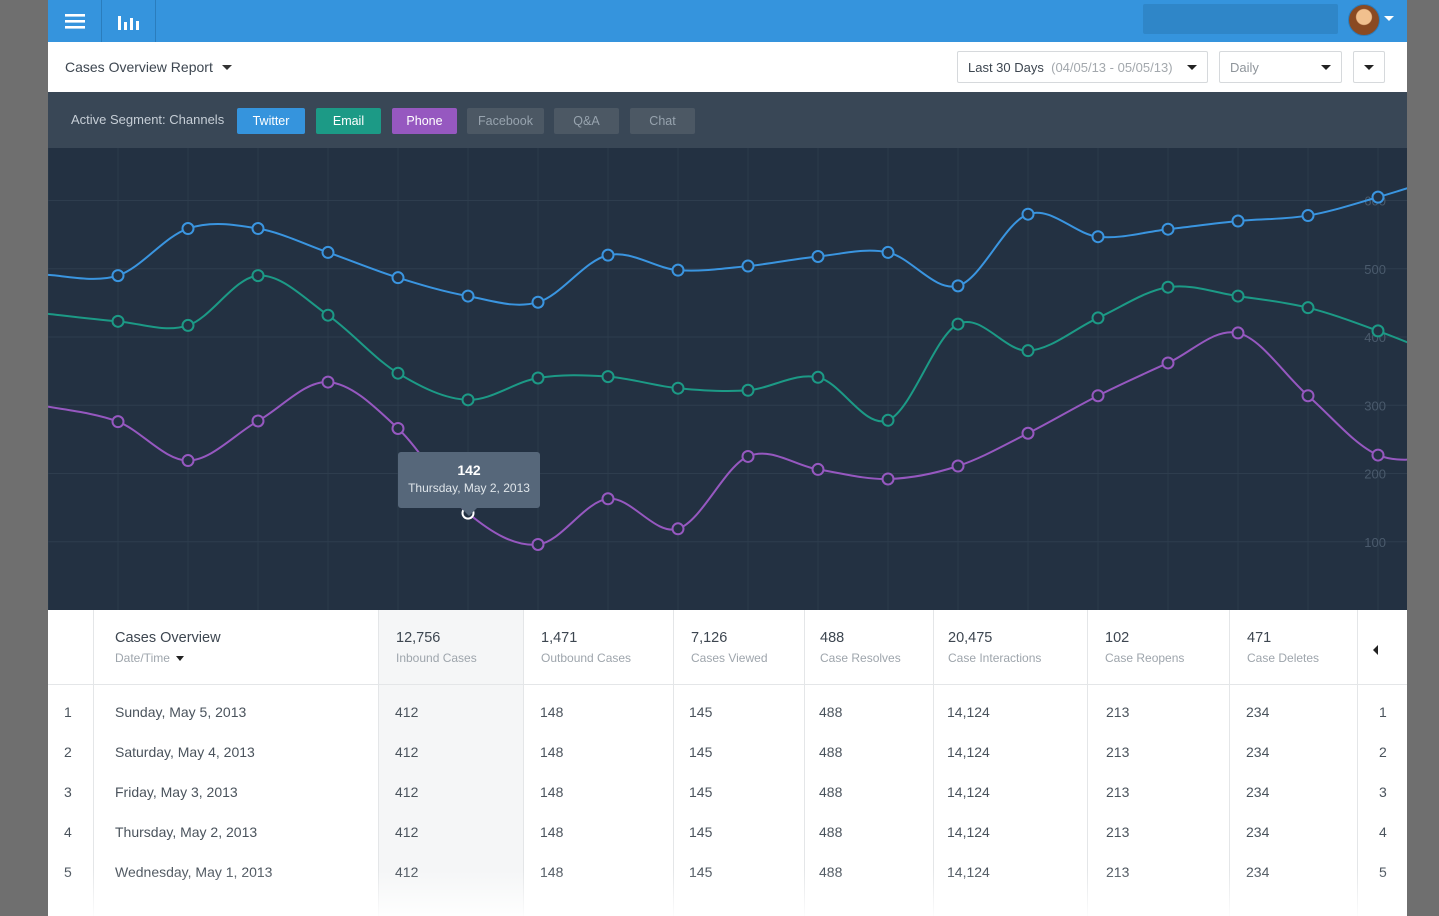 Image resolution: width=1439 pixels, height=916 pixels. I want to click on interactions-total: 20,475, so click(970, 638).